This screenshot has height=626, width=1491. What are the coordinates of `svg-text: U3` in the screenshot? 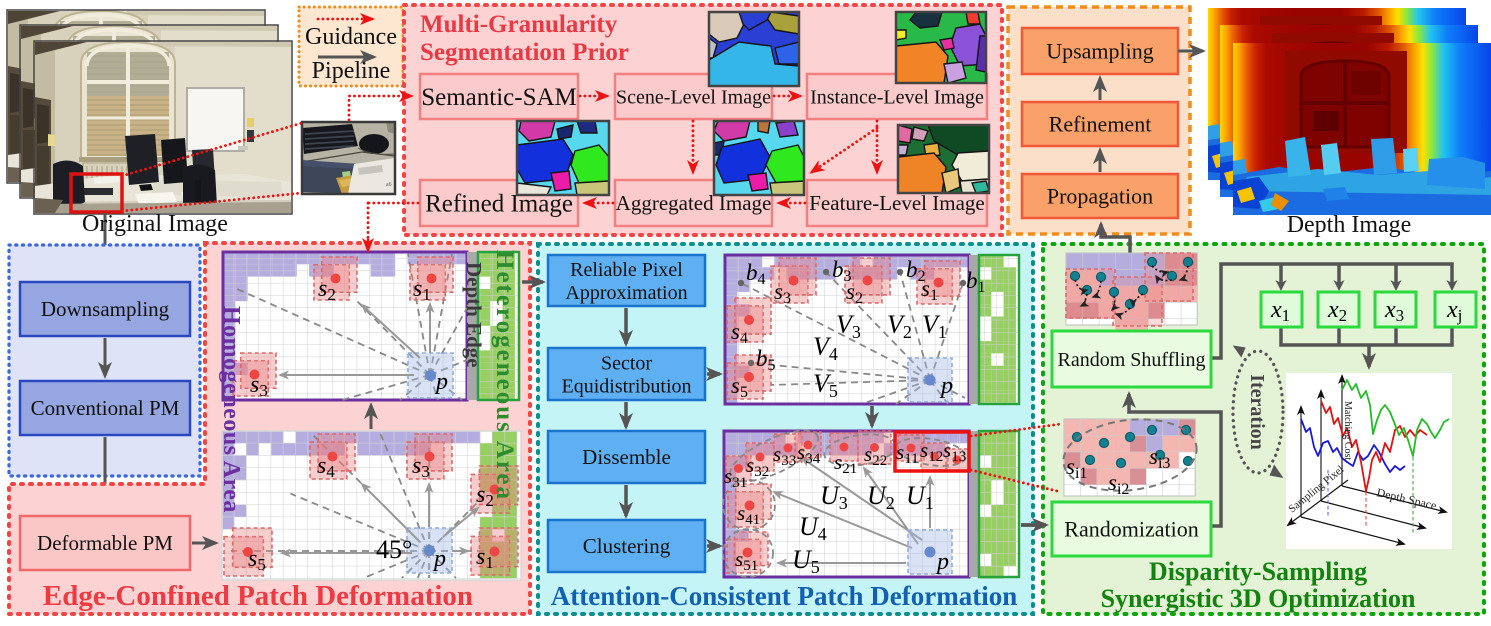 It's located at (834, 497).